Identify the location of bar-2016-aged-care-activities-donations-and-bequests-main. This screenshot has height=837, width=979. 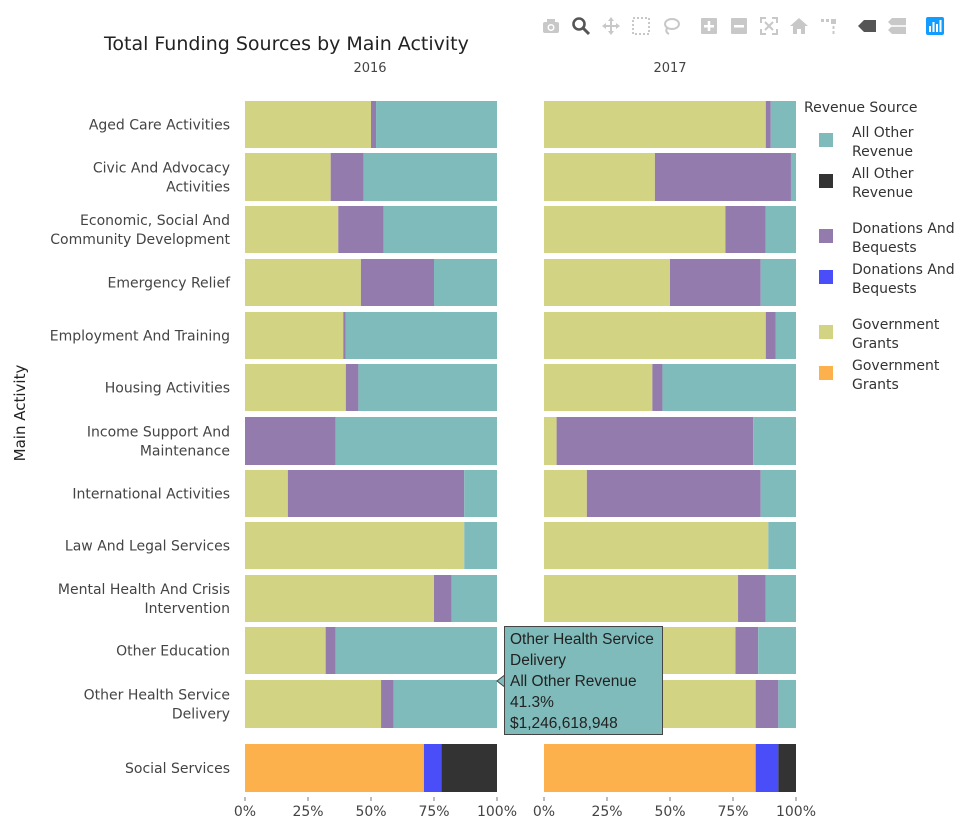
(374, 124).